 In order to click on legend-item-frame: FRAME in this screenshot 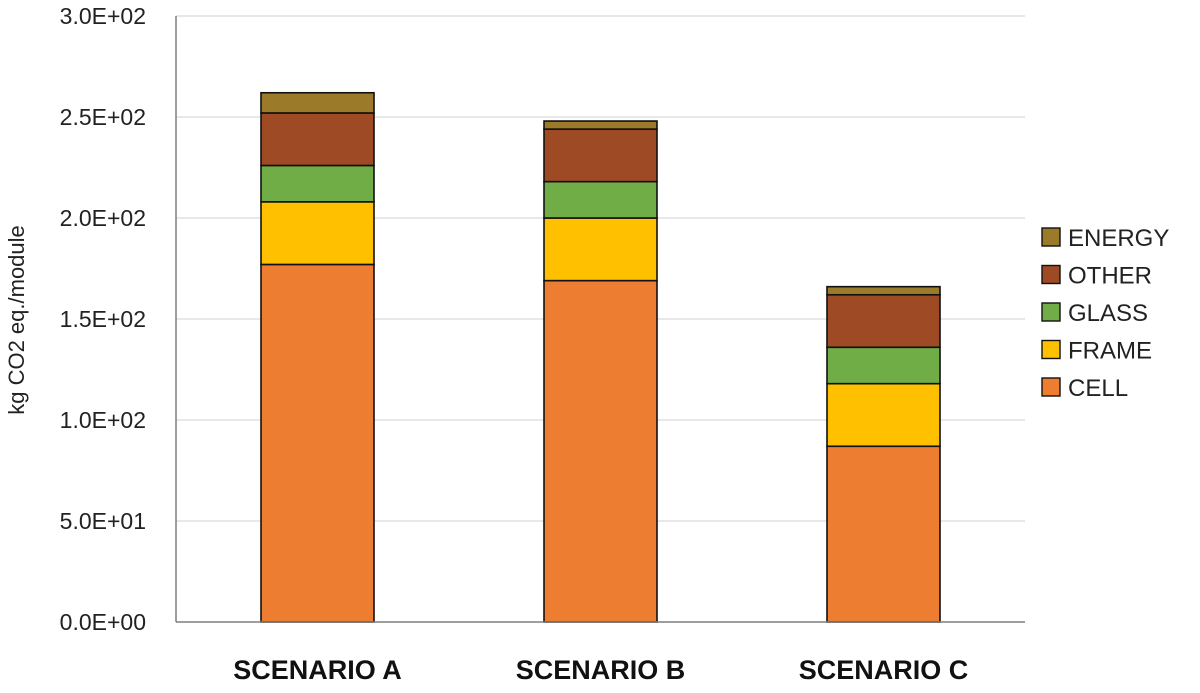, I will do `click(1096, 351)`.